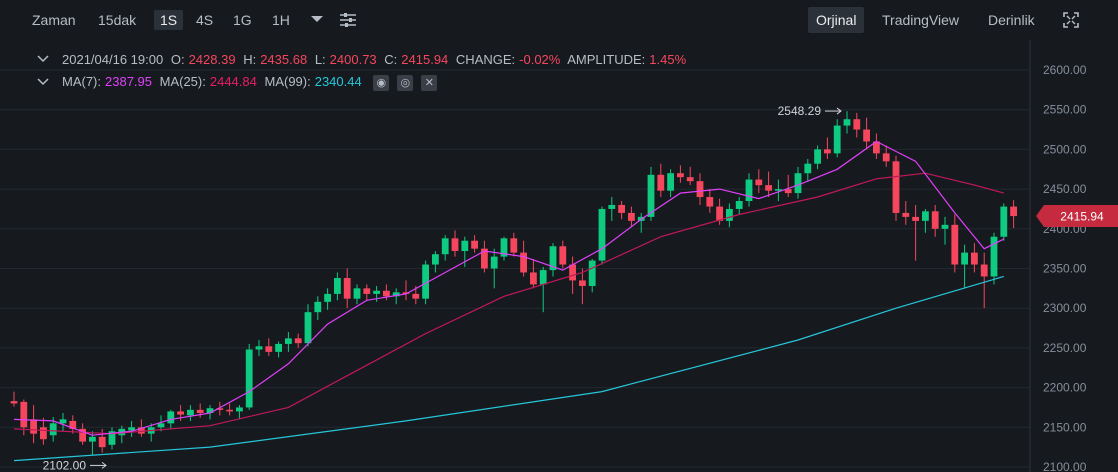 The height and width of the screenshot is (472, 1118). I want to click on close-value: 2415.94, so click(425, 59).